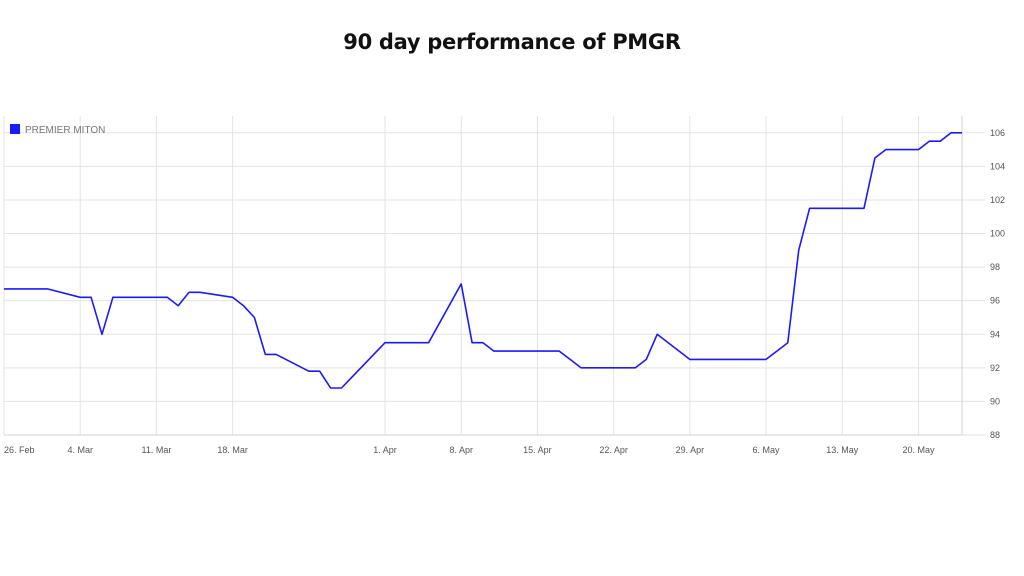  What do you see at coordinates (997, 166) in the screenshot?
I see `y-tick-label: 104` at bounding box center [997, 166].